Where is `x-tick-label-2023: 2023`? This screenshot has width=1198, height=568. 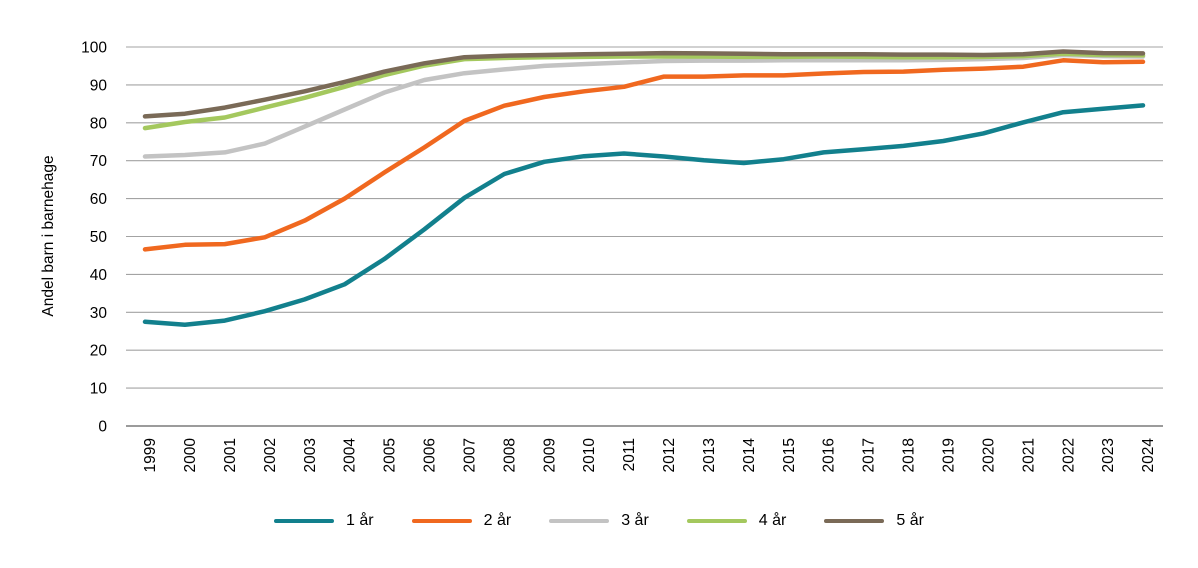 x-tick-label-2023: 2023 is located at coordinates (1108, 455).